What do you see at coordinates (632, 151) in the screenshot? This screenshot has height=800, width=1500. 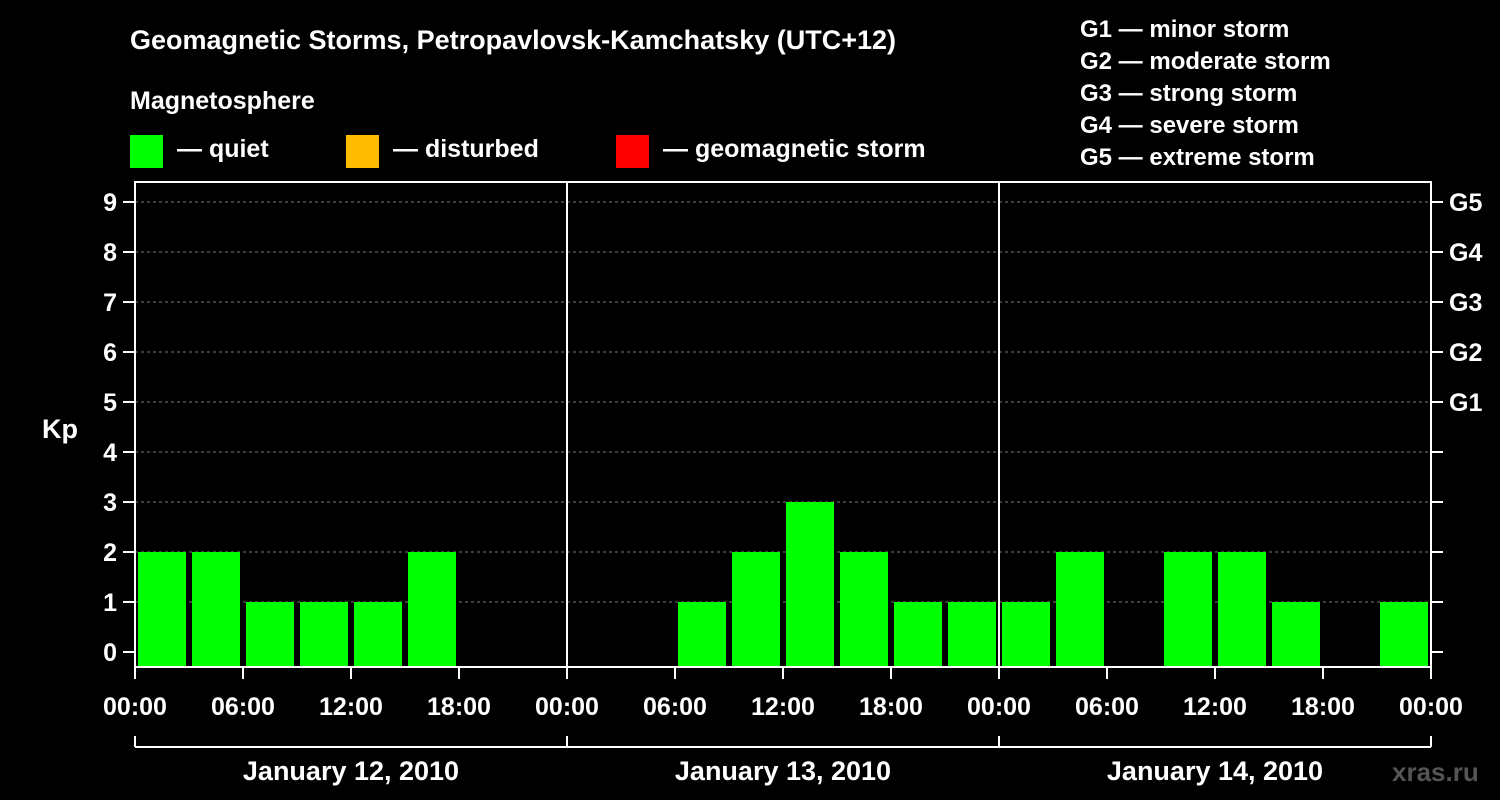 I see `legend-swatch-storm` at bounding box center [632, 151].